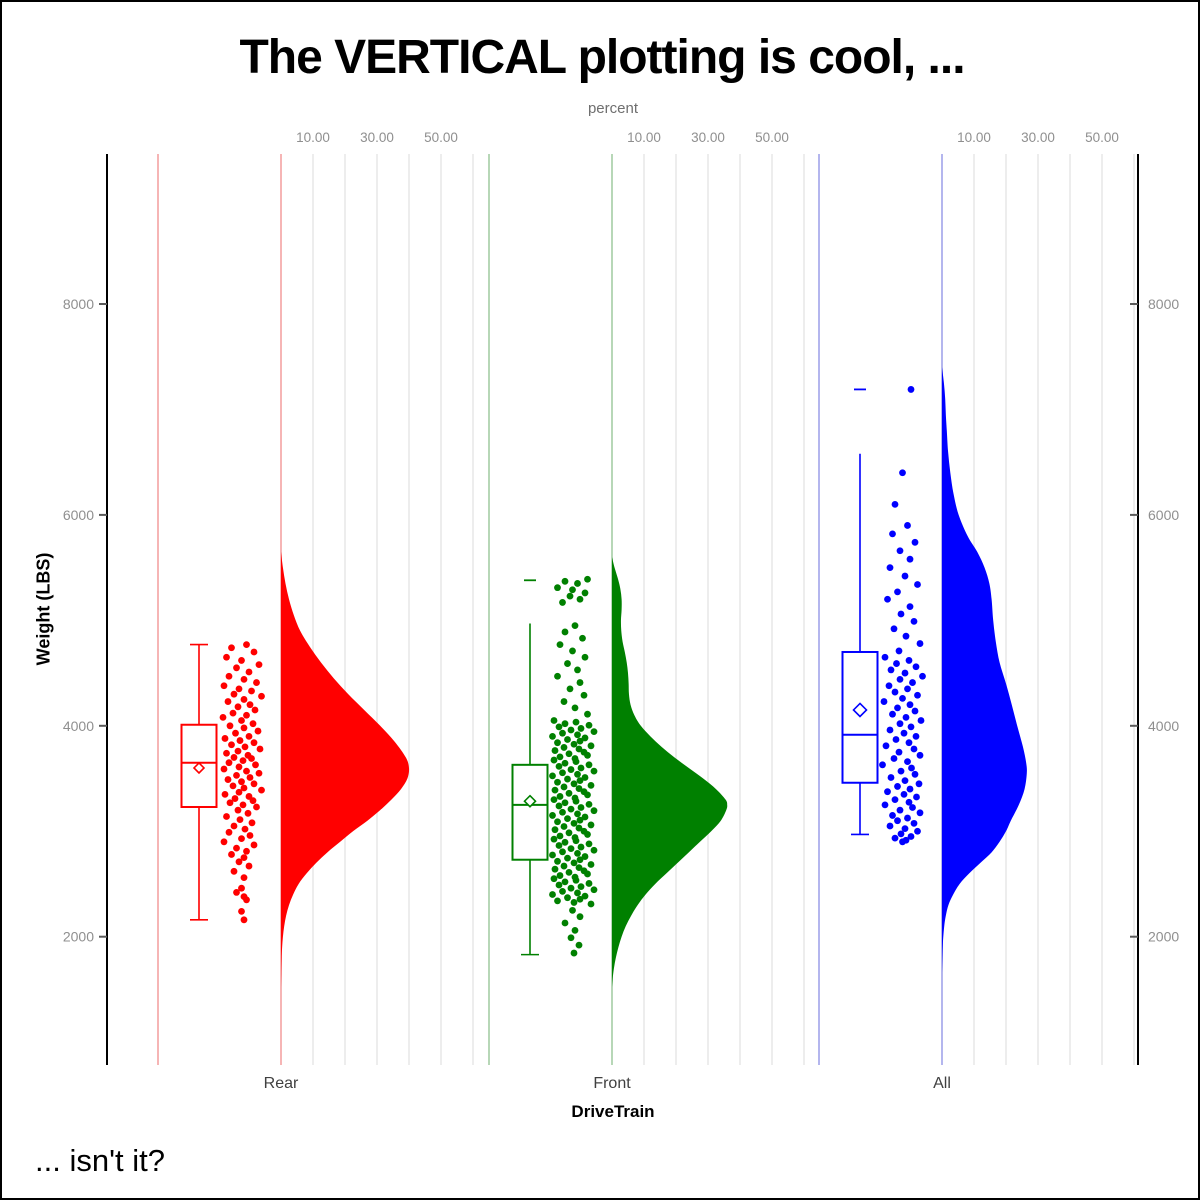 This screenshot has height=1200, width=1200. What do you see at coordinates (708, 137) in the screenshot?
I see `percent-tick-label: 30.00` at bounding box center [708, 137].